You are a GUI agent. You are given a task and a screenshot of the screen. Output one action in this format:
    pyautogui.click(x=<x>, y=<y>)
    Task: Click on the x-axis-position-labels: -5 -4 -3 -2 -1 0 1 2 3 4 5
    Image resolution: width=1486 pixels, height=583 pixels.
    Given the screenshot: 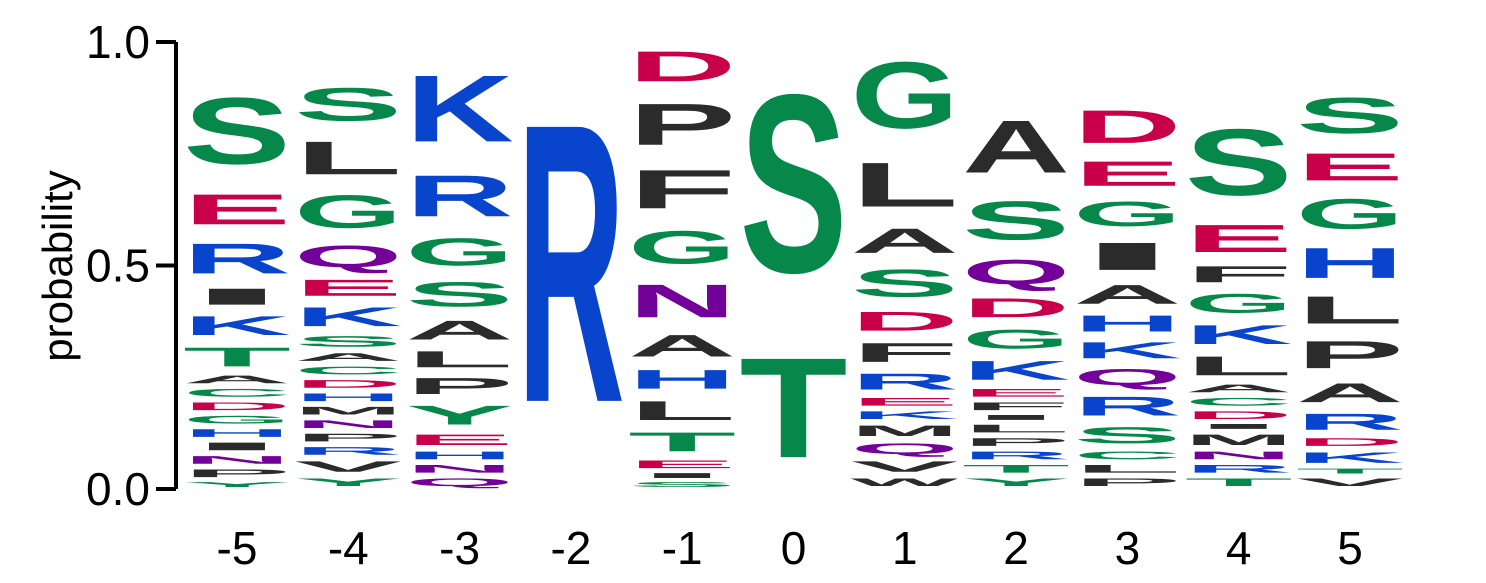 What is the action you would take?
    pyautogui.click(x=790, y=548)
    